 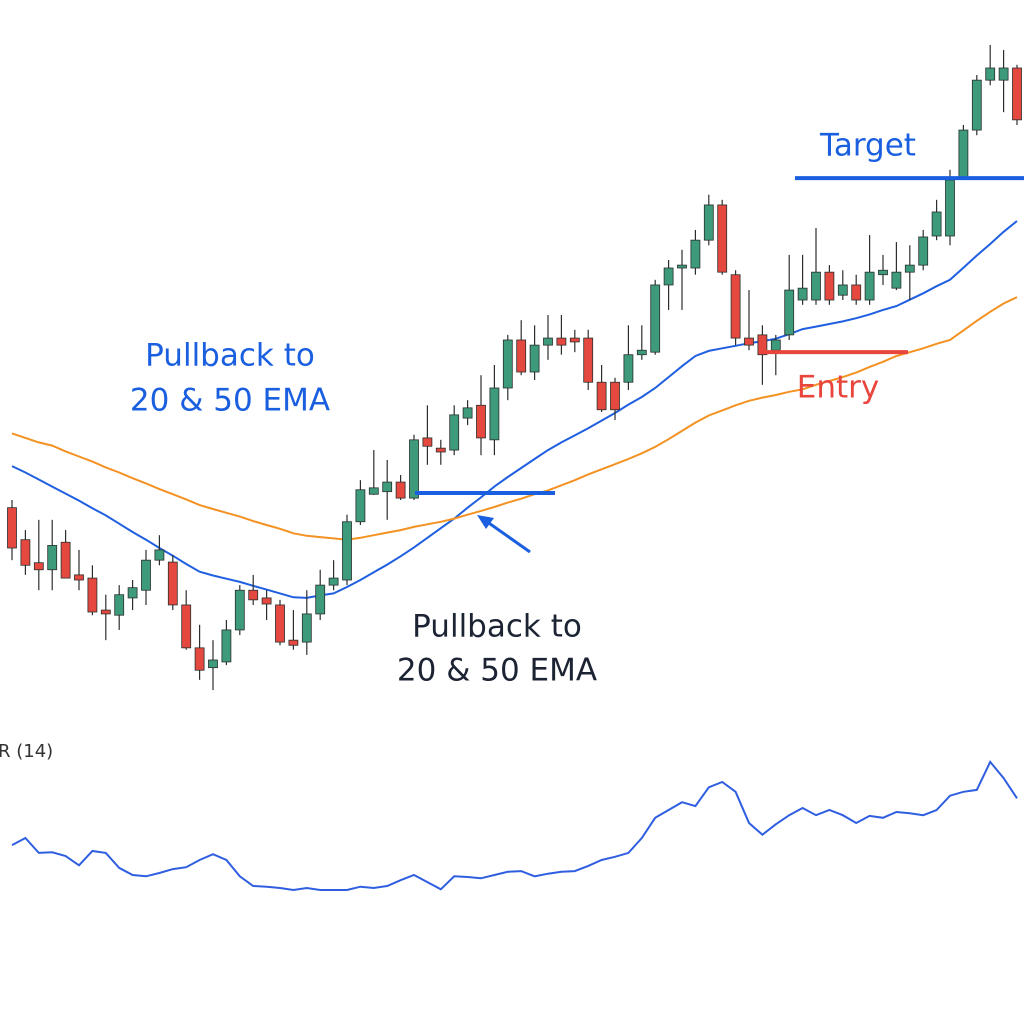 What do you see at coordinates (514, 826) in the screenshot?
I see `indicator-line` at bounding box center [514, 826].